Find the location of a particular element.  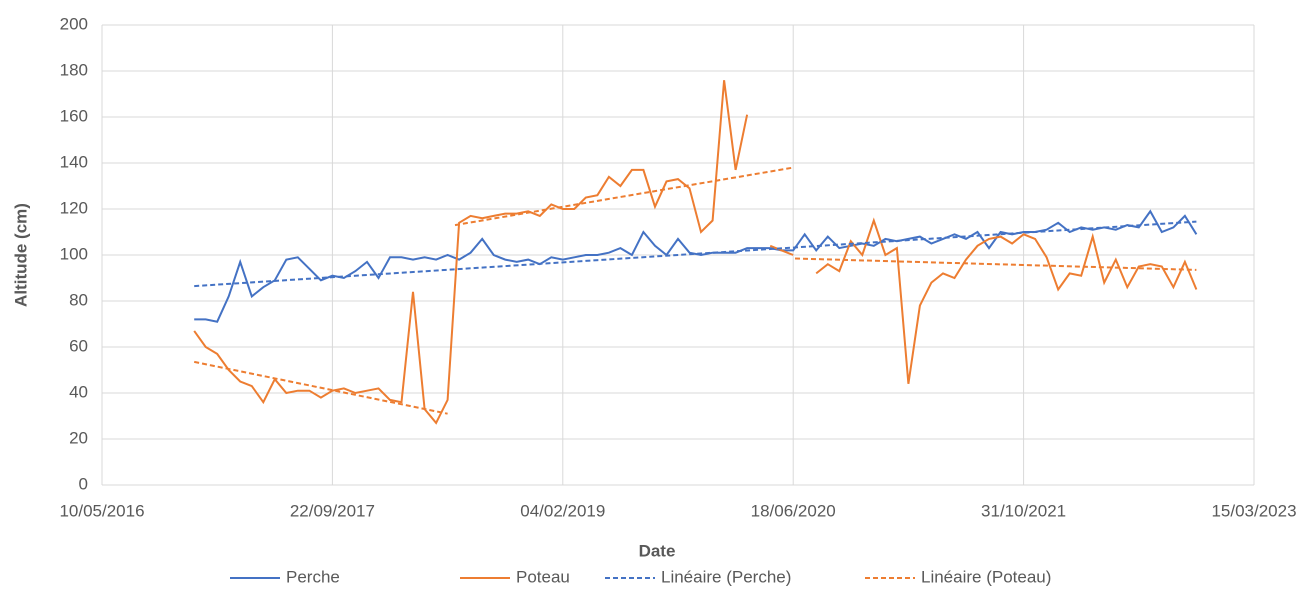

x-tick-label: 22/09/2017 is located at coordinates (332, 510).